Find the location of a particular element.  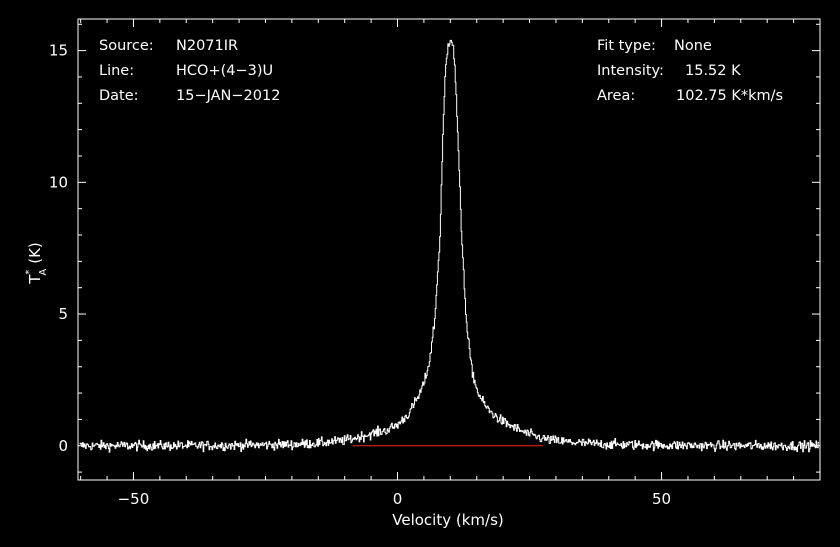

y-tick-label: 5 is located at coordinates (63, 314).